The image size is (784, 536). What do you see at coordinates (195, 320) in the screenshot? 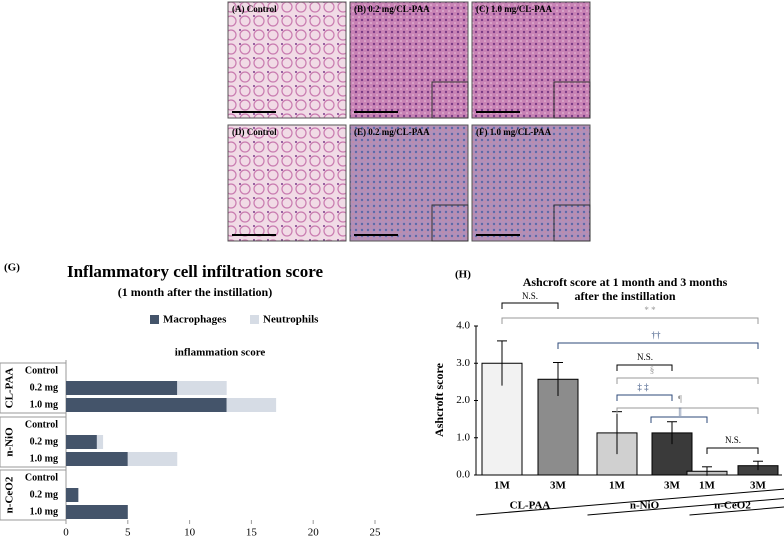
I see `legend-label: Macrophages` at bounding box center [195, 320].